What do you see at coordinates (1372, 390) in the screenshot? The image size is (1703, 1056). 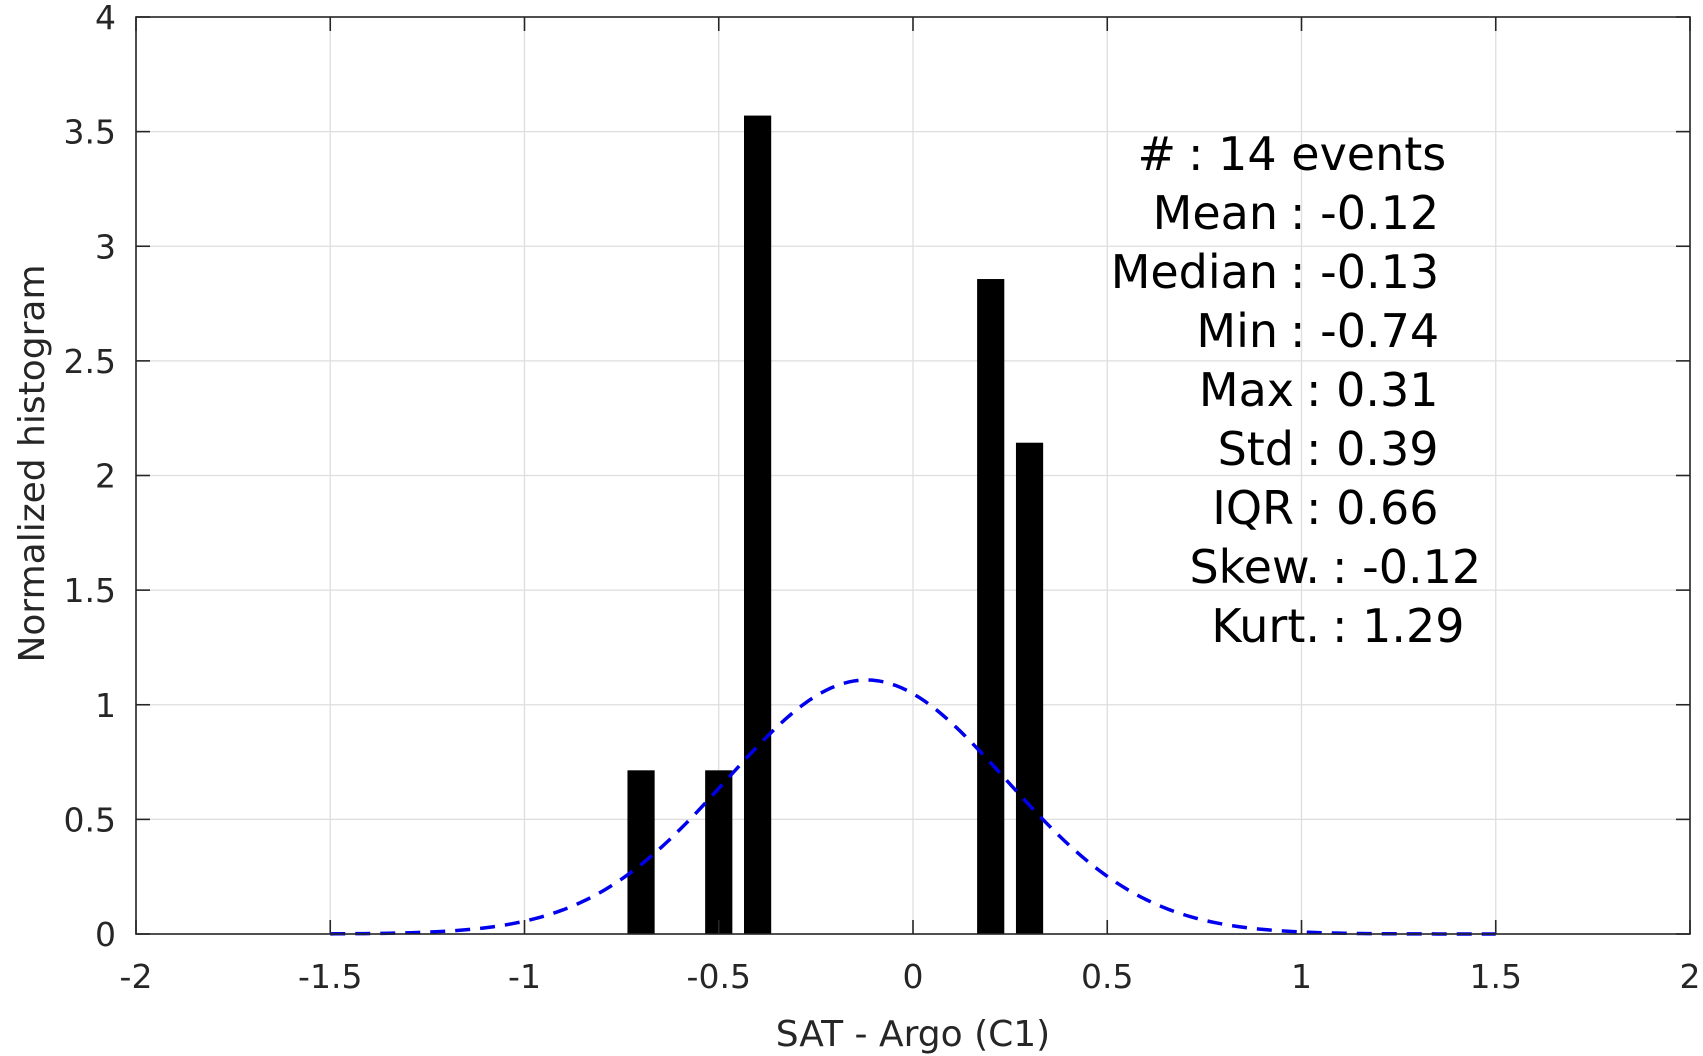 I see `stat-value-4: : 0.31` at bounding box center [1372, 390].